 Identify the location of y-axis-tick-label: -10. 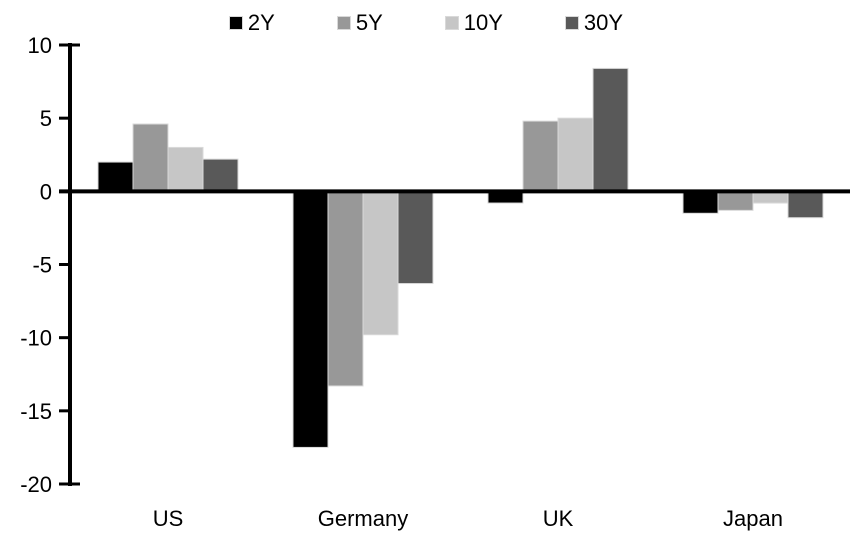
(36, 338).